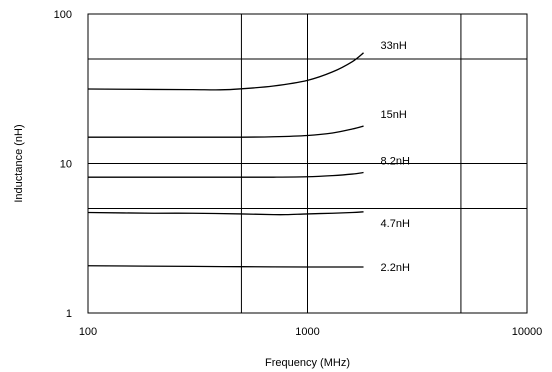 This screenshot has width=552, height=372. Describe the element at coordinates (225, 71) in the screenshot. I see `series-line-33nh` at that location.